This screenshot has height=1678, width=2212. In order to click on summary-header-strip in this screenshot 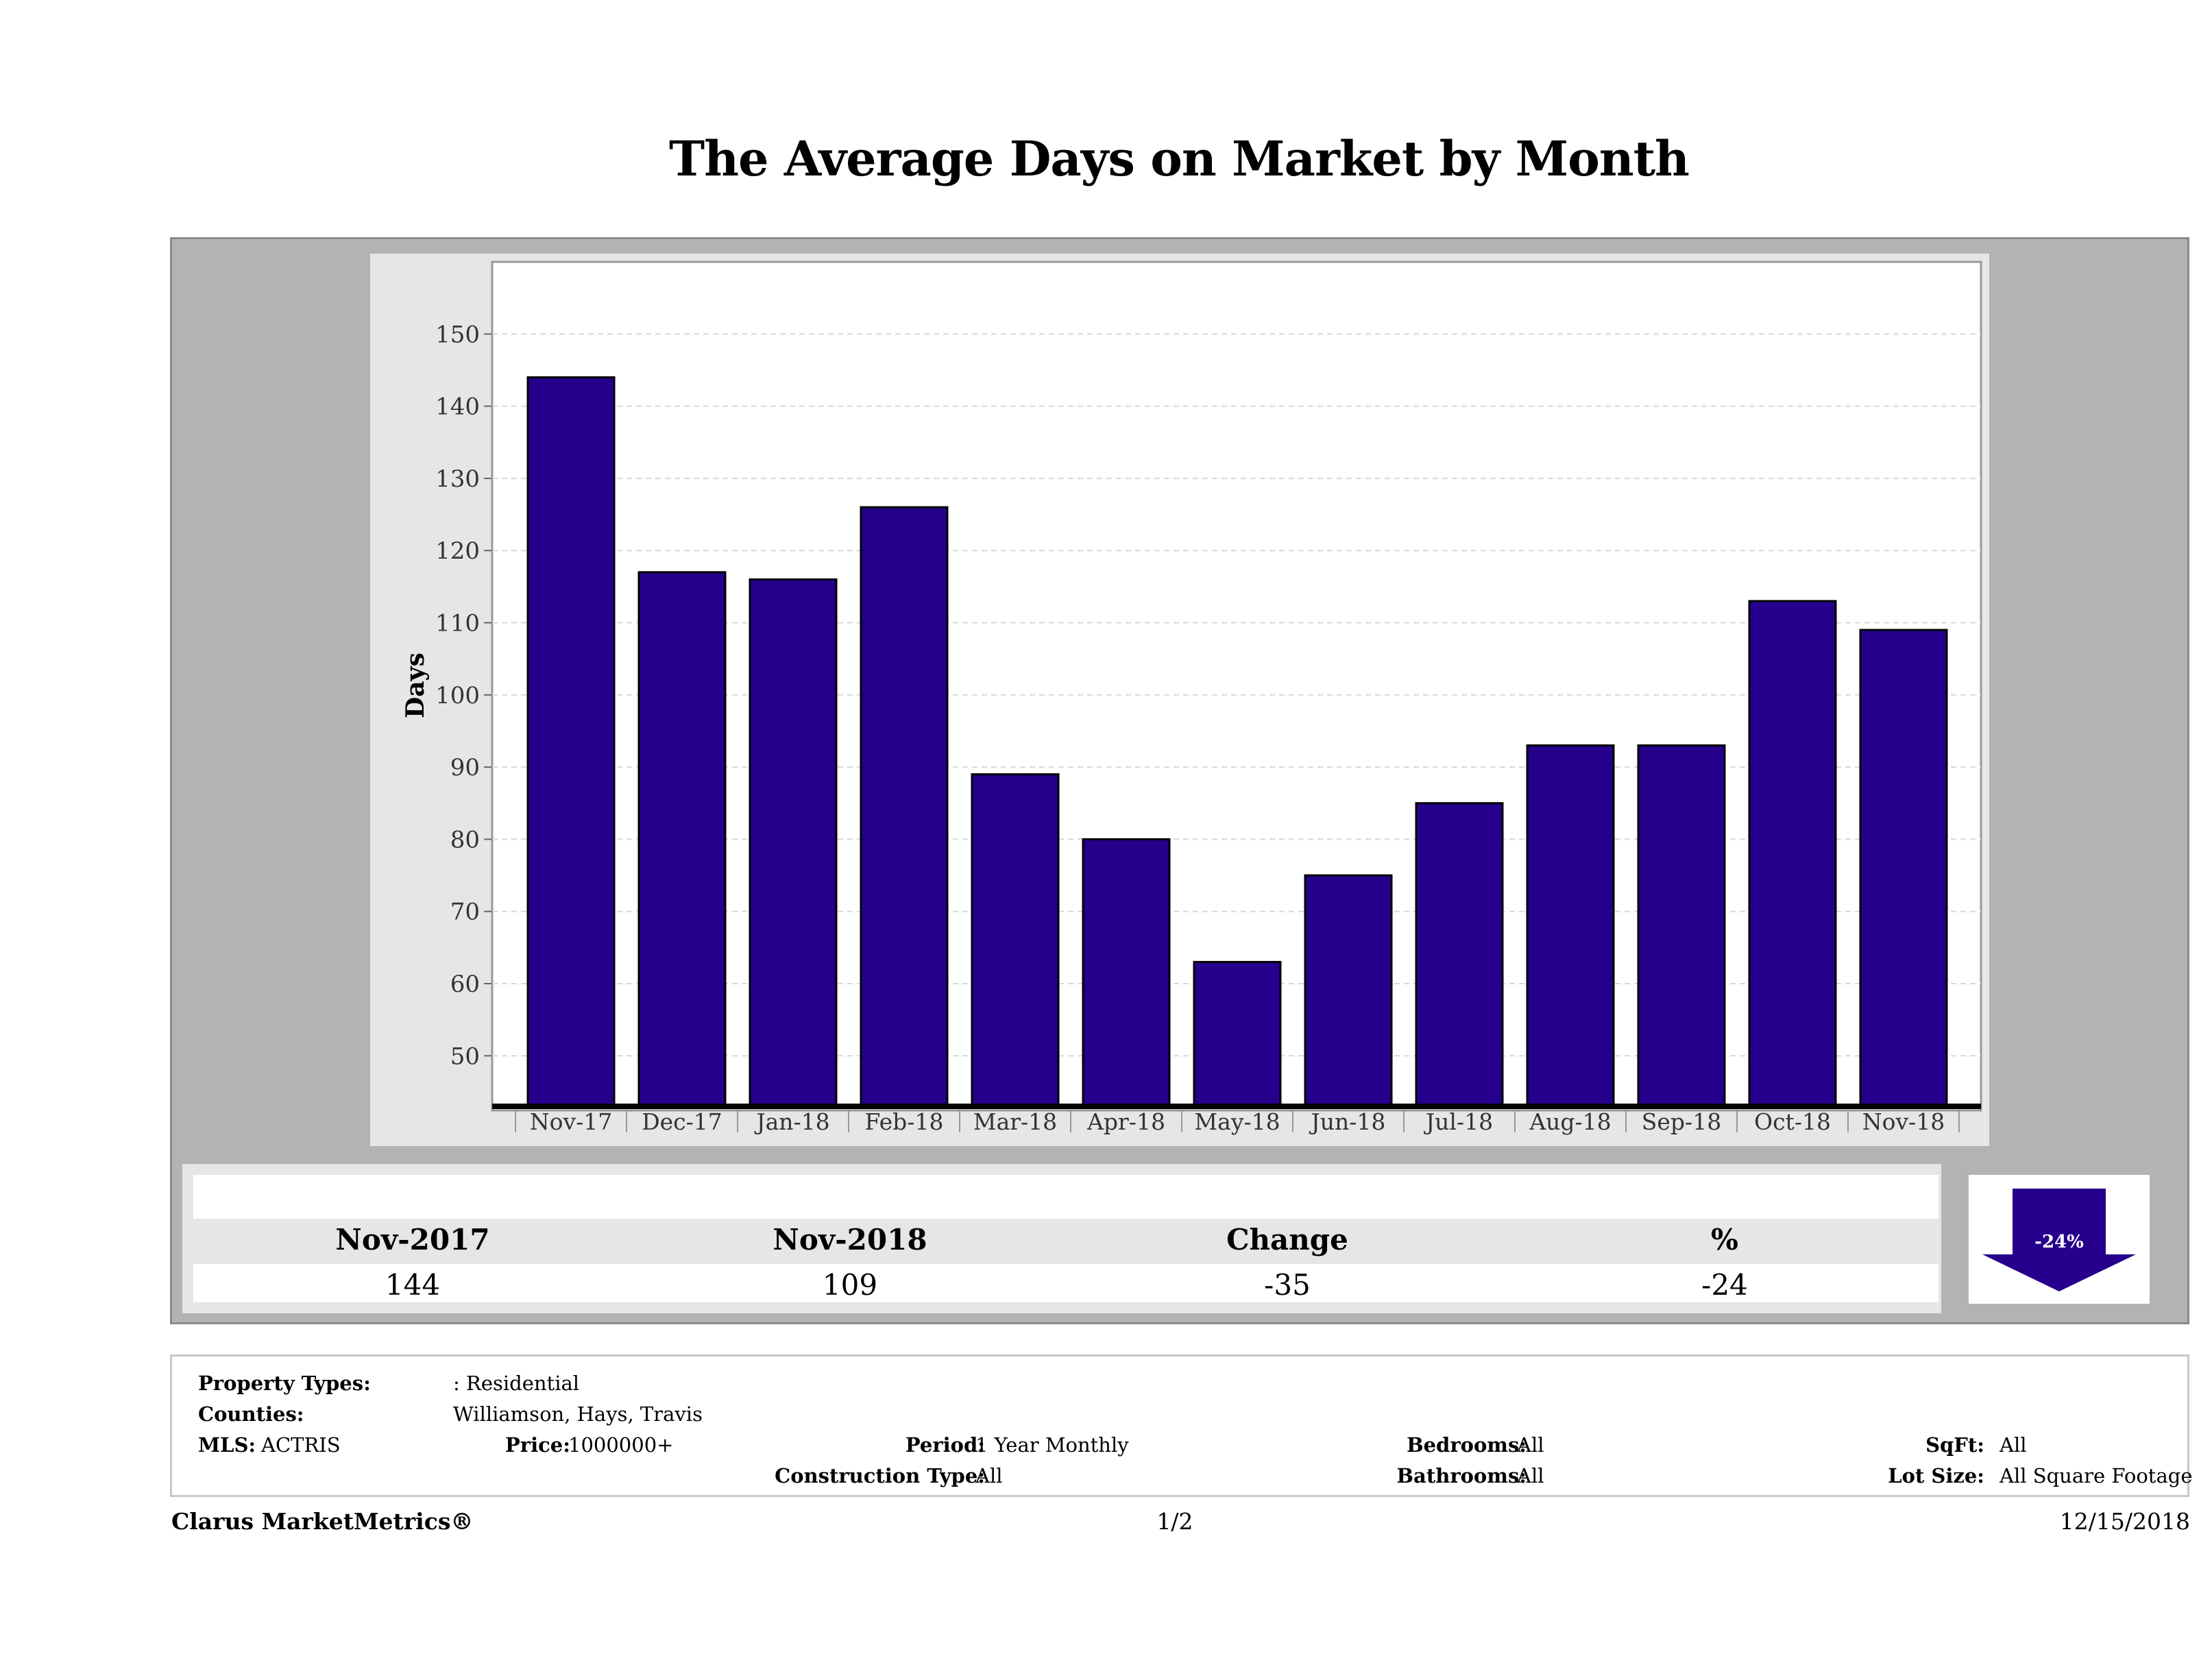, I will do `click(1065, 1197)`.